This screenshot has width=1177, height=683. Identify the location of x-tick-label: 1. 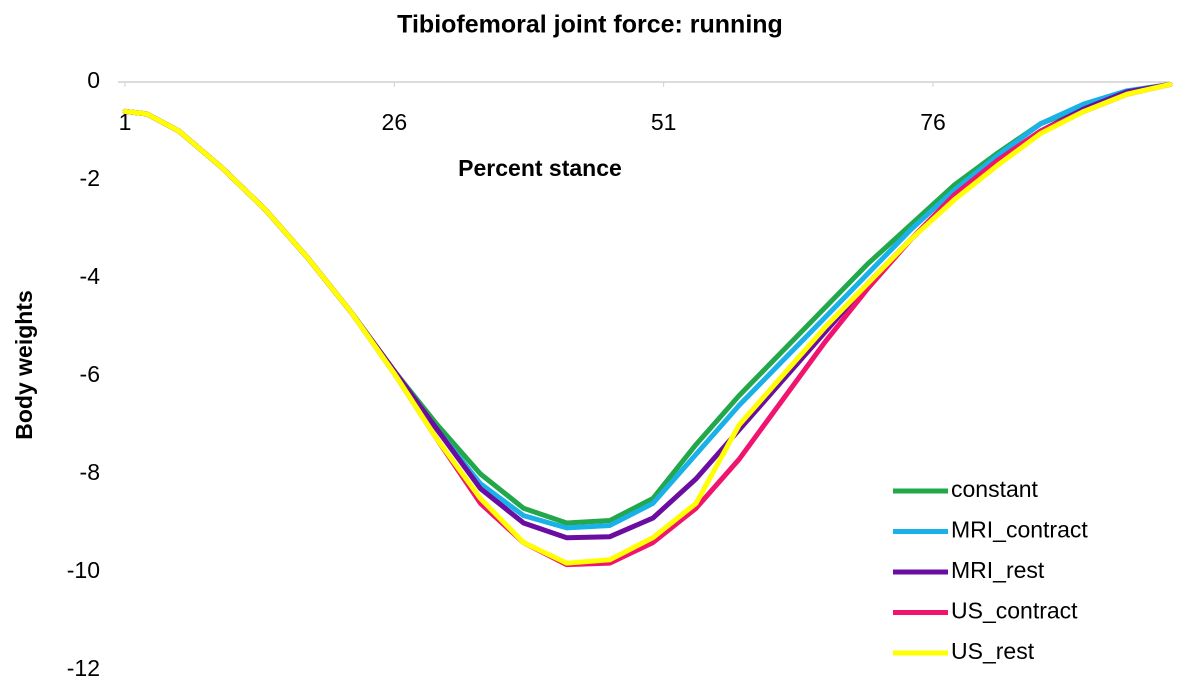
(125, 122).